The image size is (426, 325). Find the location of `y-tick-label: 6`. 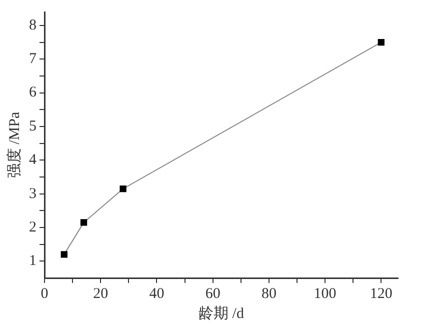

y-tick-label: 6 is located at coordinates (33, 92).